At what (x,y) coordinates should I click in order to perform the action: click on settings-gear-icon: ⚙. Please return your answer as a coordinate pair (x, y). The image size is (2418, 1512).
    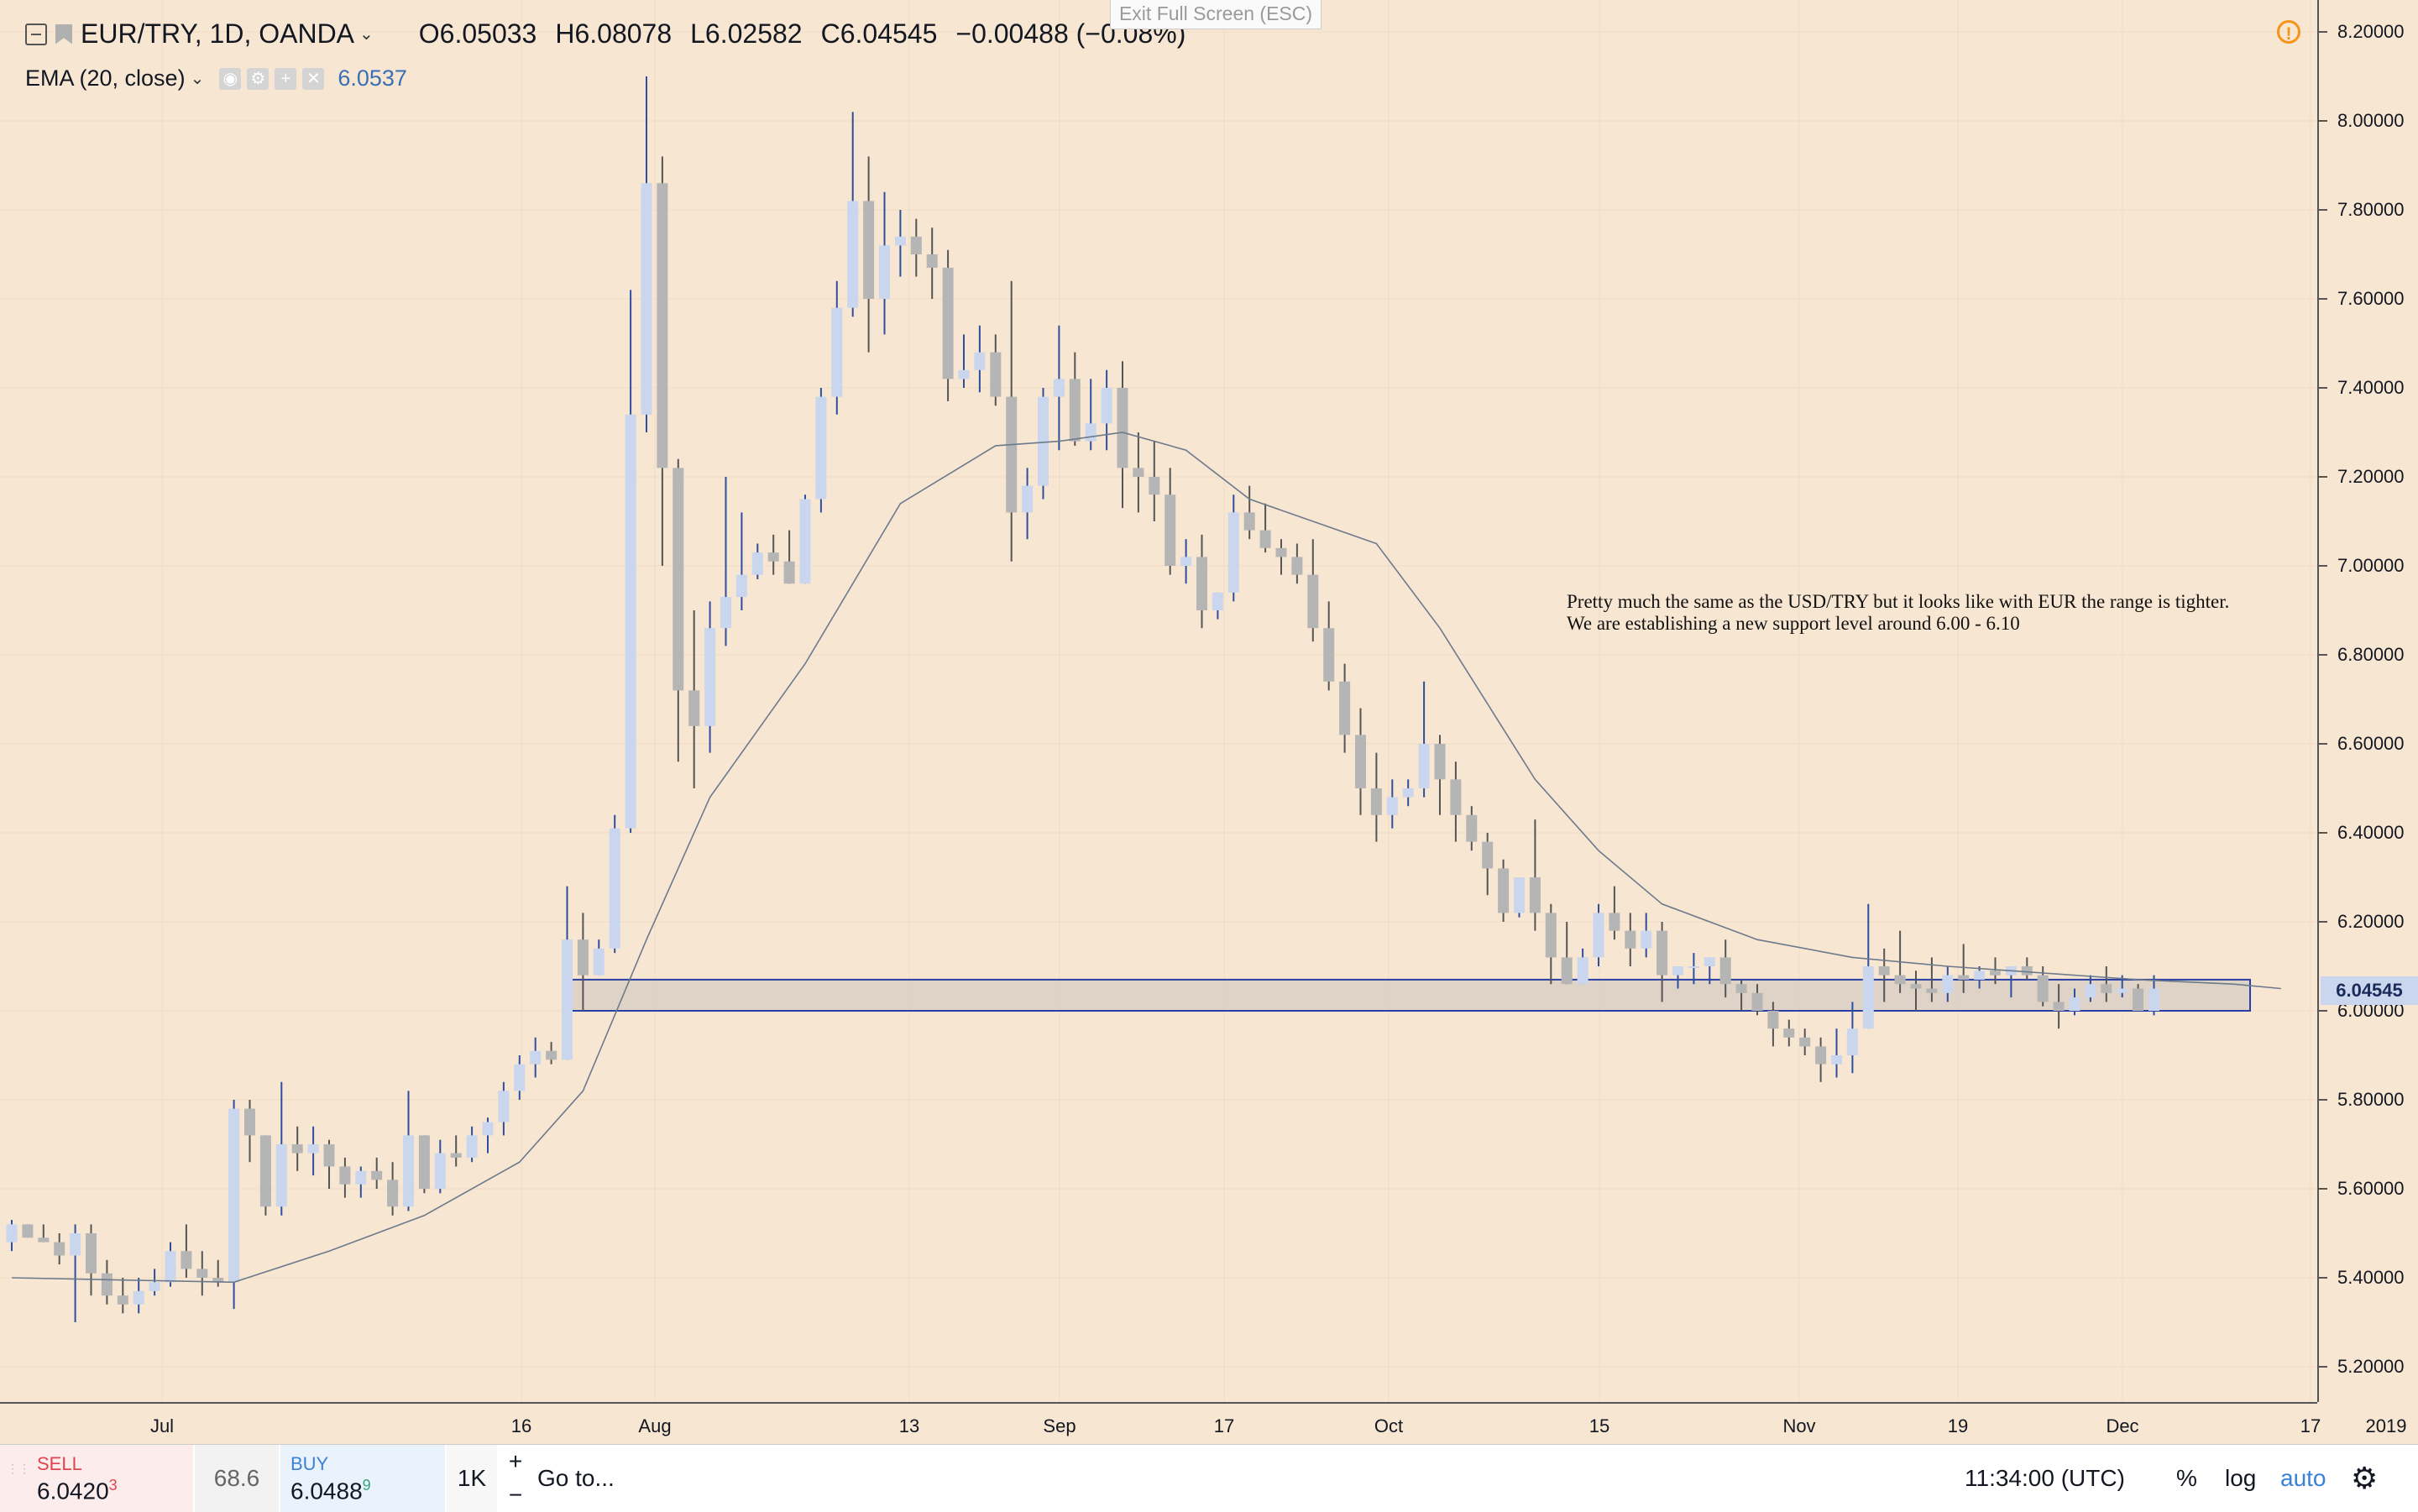
    Looking at the image, I should click on (2365, 1478).